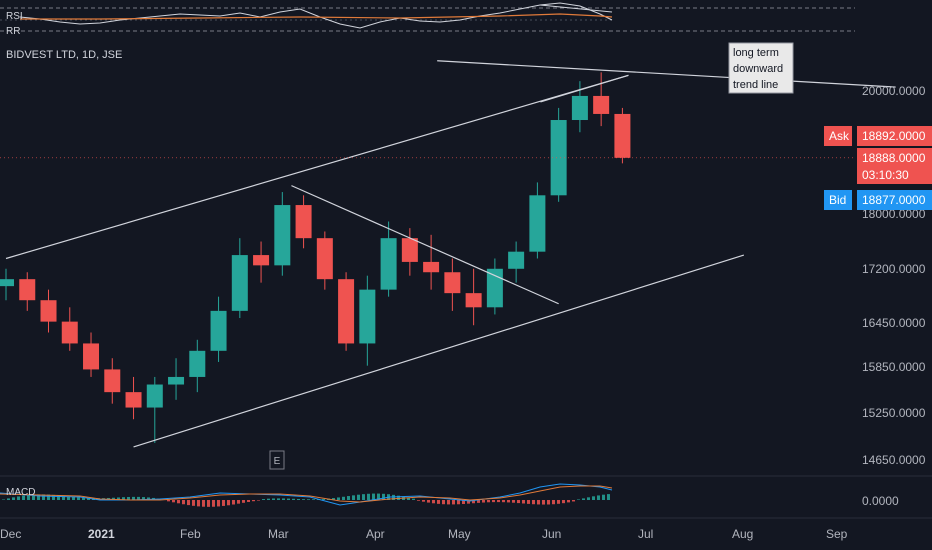 The image size is (932, 550). I want to click on scale-toggle-button: E, so click(277, 460).